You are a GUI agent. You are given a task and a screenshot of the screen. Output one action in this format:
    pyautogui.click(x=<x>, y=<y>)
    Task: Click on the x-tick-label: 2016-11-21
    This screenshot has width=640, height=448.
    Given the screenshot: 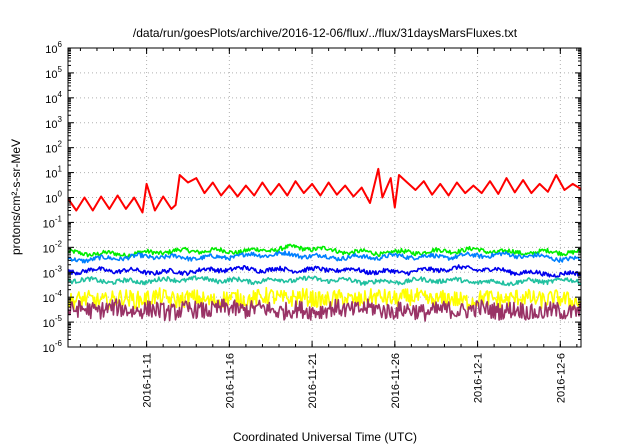 What is the action you would take?
    pyautogui.click(x=313, y=380)
    